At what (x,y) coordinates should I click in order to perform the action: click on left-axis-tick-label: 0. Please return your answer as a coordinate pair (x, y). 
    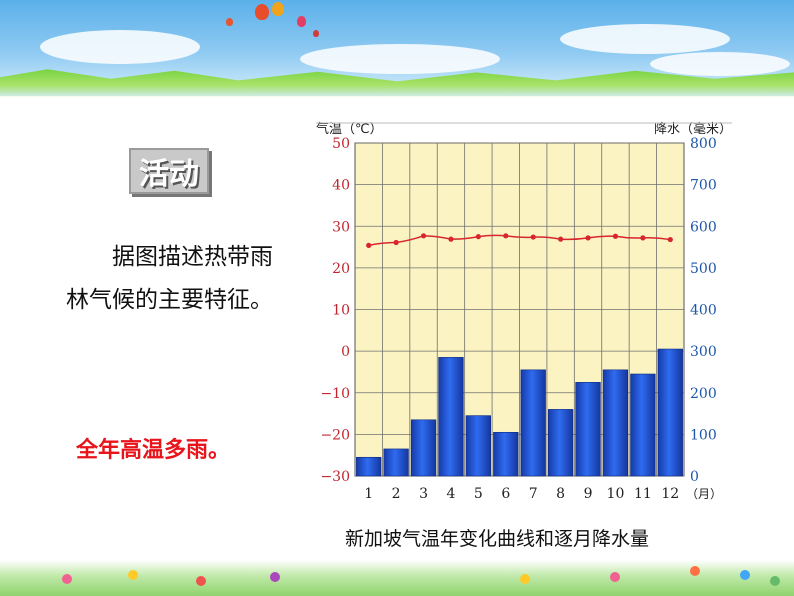
    Looking at the image, I should click on (345, 352).